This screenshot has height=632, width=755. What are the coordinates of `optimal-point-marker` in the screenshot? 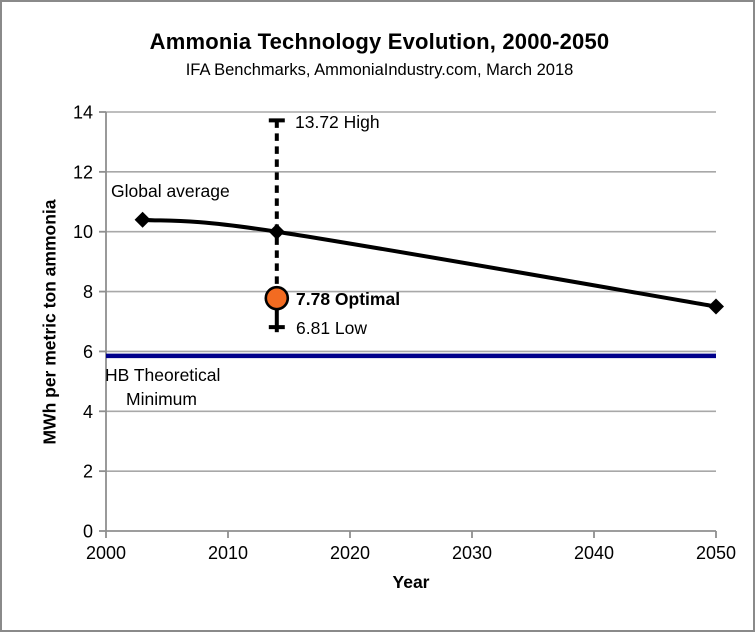 It's located at (277, 298).